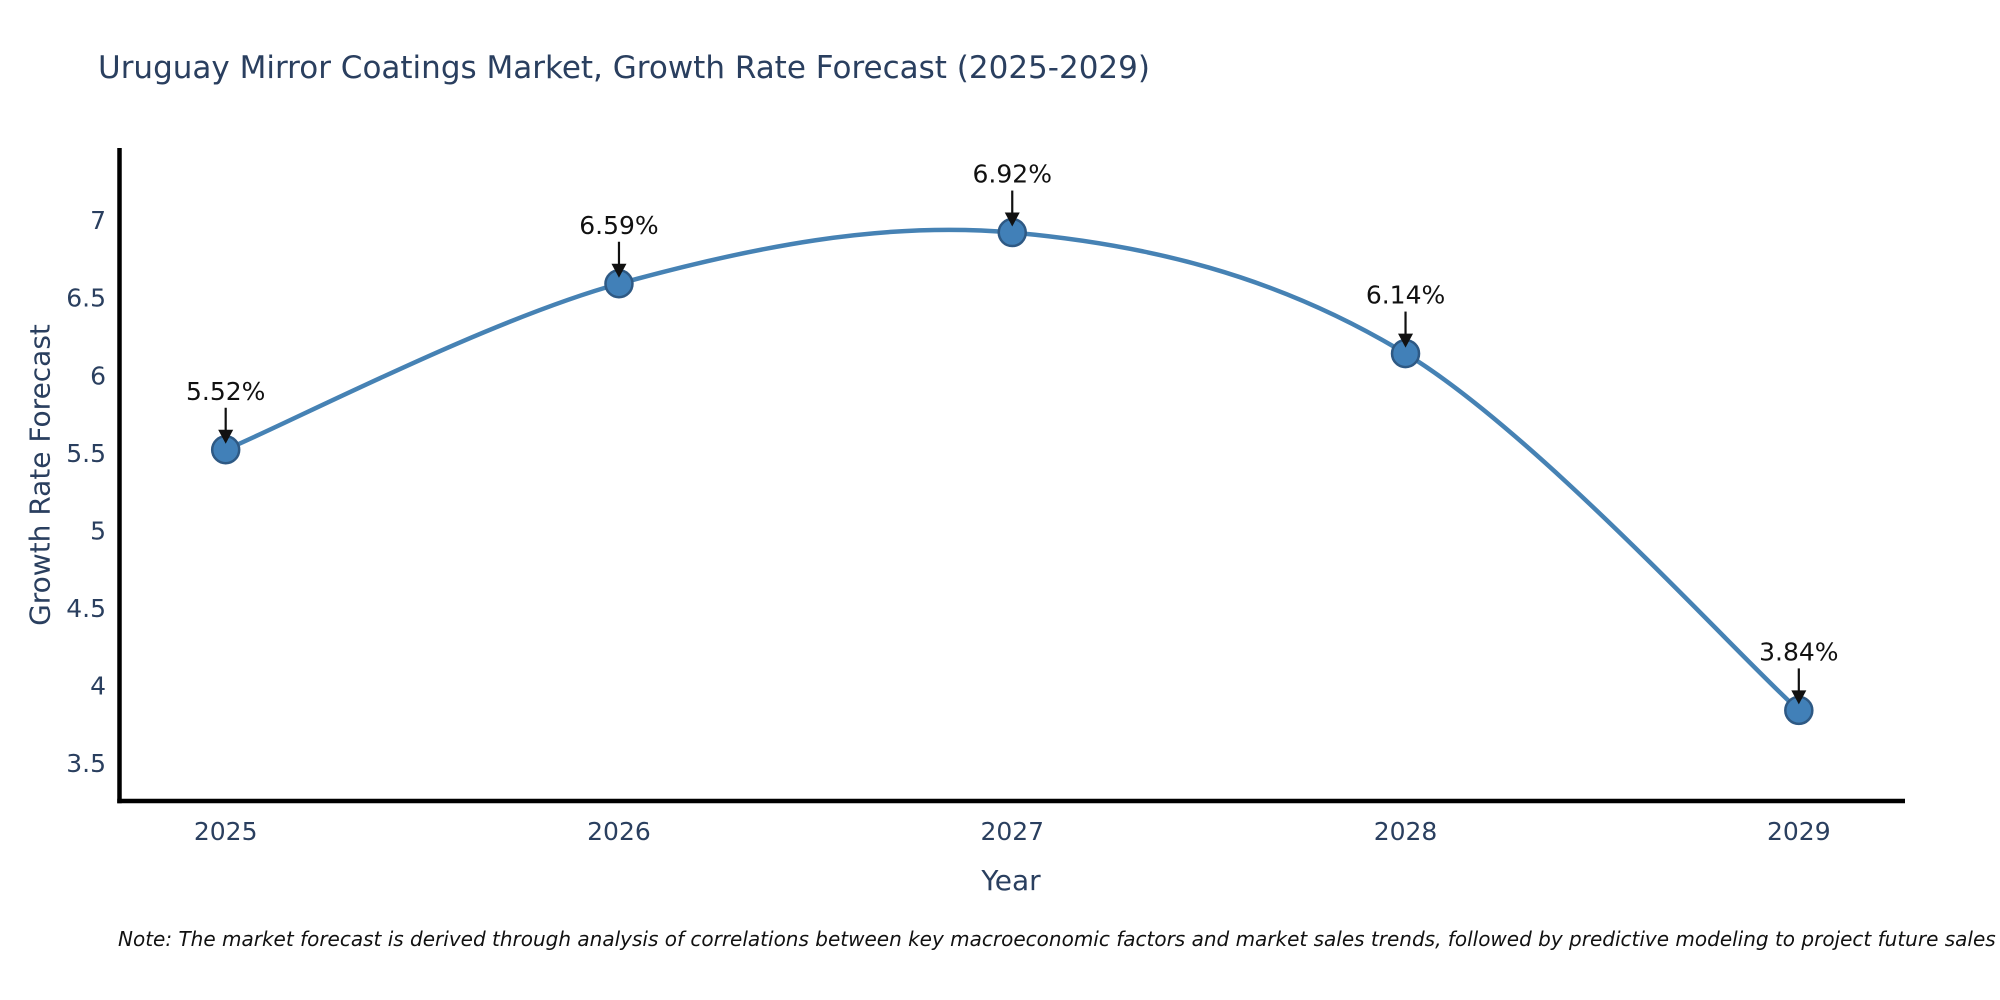 The height and width of the screenshot is (1000, 2000). Describe the element at coordinates (1012, 831) in the screenshot. I see `x-tick-label: 2027` at that location.